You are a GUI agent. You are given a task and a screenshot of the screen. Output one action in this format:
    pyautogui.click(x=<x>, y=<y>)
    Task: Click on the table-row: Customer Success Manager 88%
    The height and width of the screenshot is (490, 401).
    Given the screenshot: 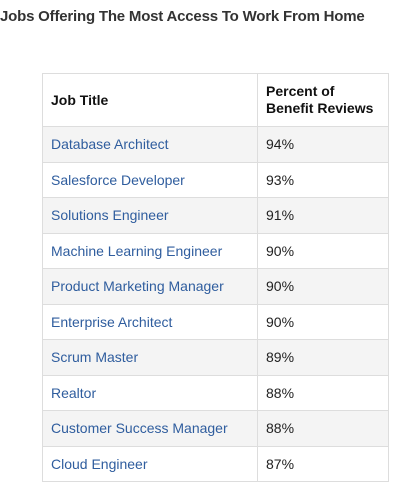 What is the action you would take?
    pyautogui.click(x=215, y=428)
    